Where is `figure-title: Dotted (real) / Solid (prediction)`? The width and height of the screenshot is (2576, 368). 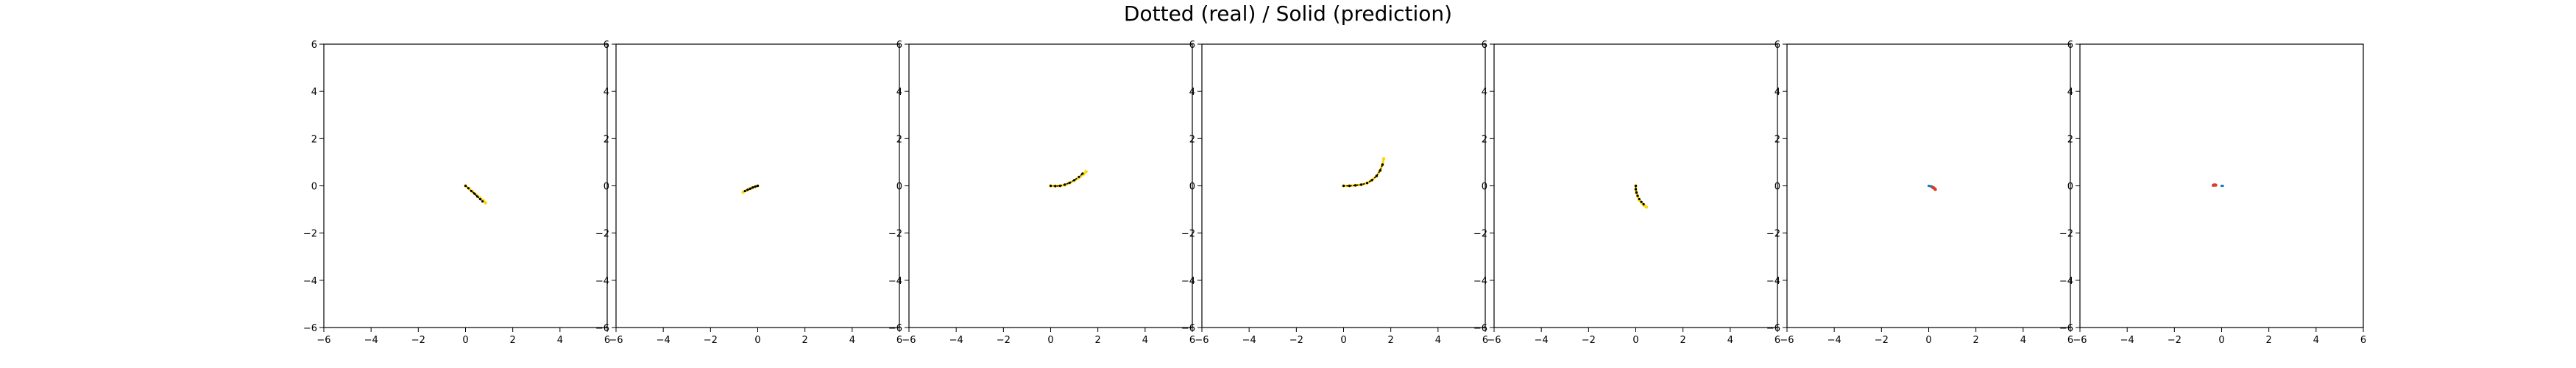
figure-title: Dotted (real) / Solid (prediction) is located at coordinates (1288, 14).